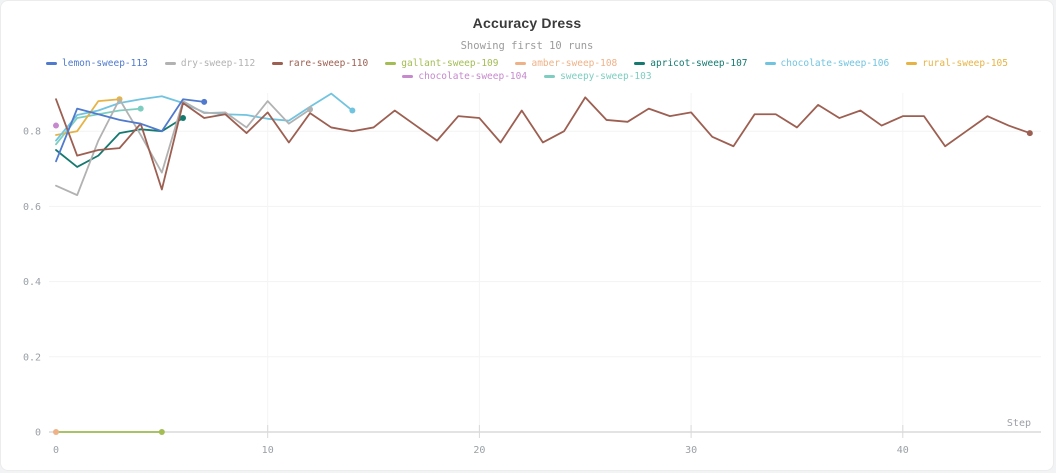  I want to click on legend-label: amber-sweep-108, so click(574, 63).